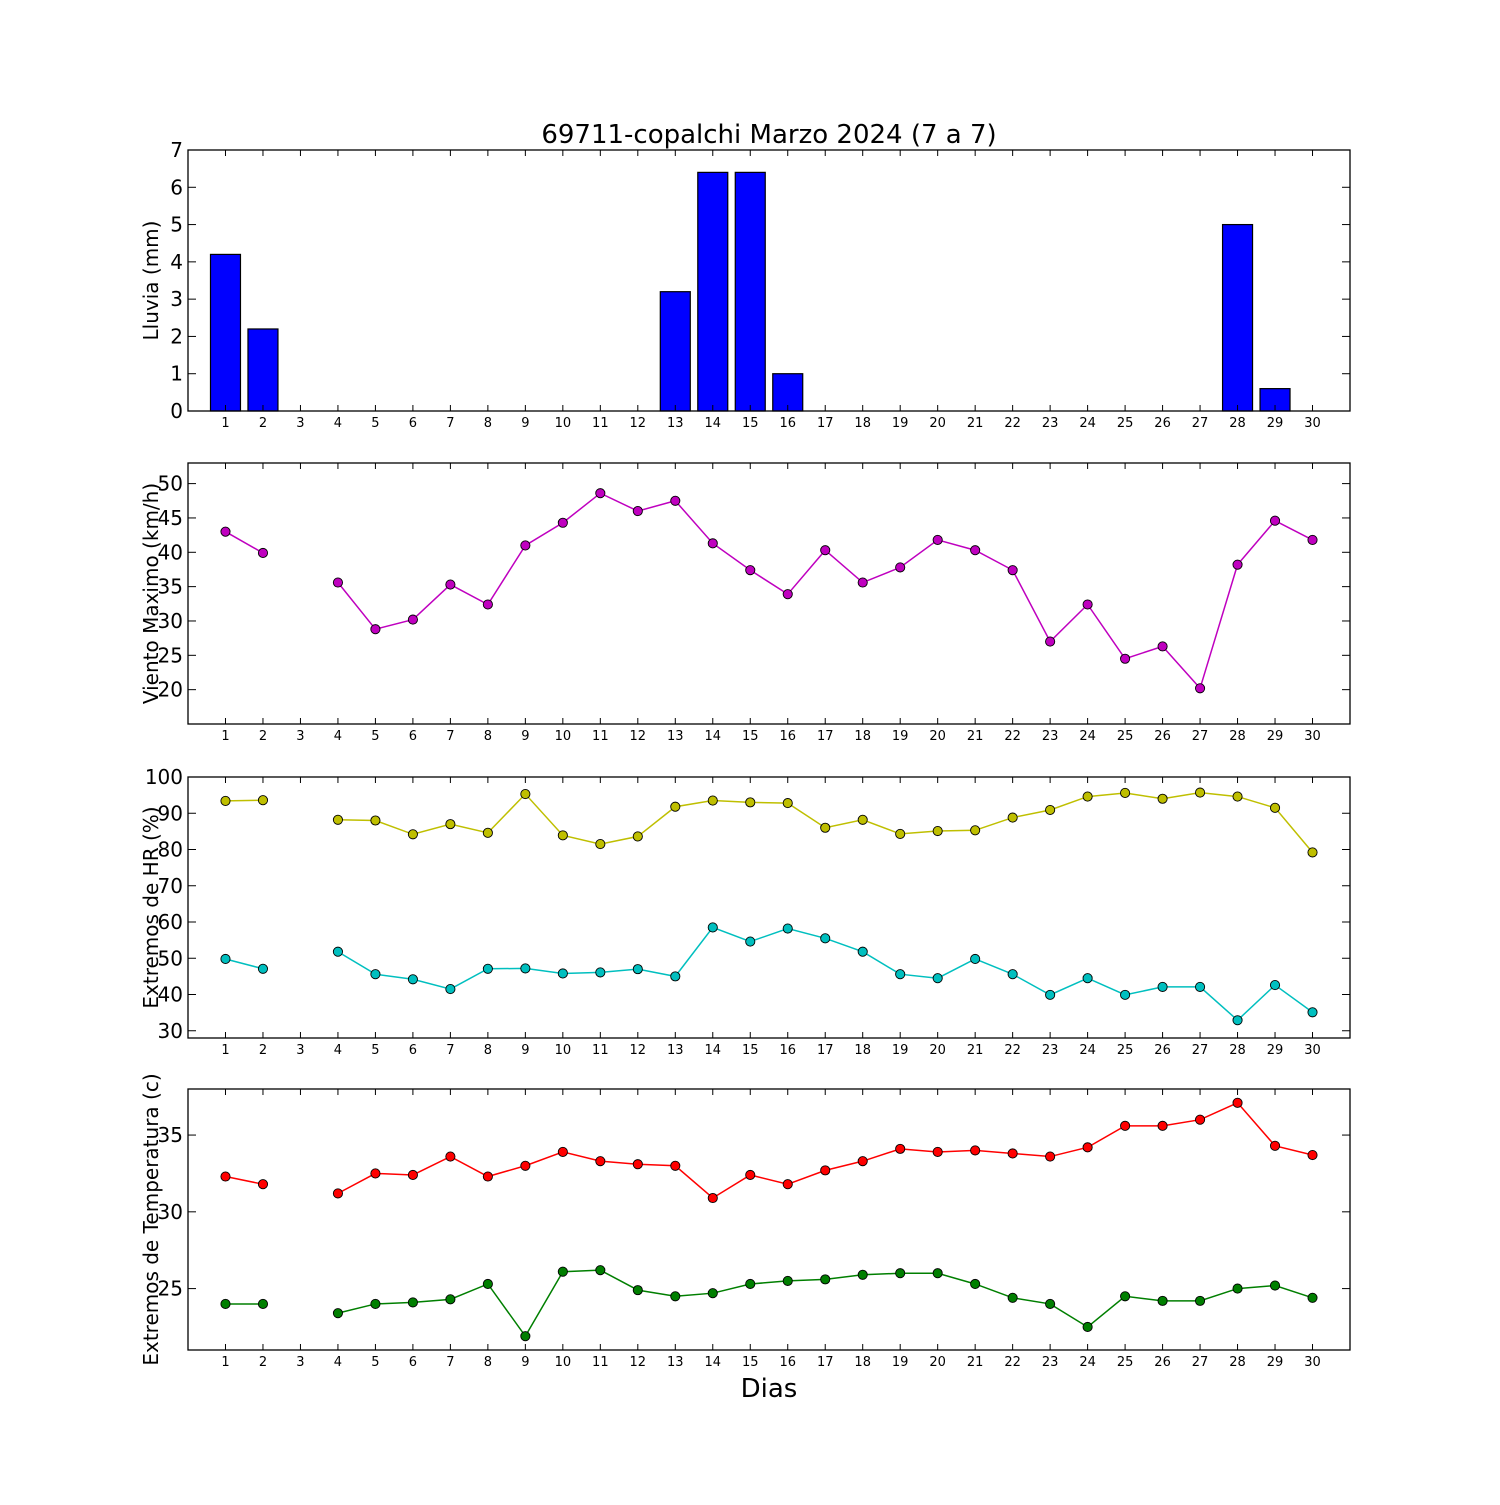  Describe the element at coordinates (825, 736) in the screenshot. I see `x-tick-label: 17` at that location.